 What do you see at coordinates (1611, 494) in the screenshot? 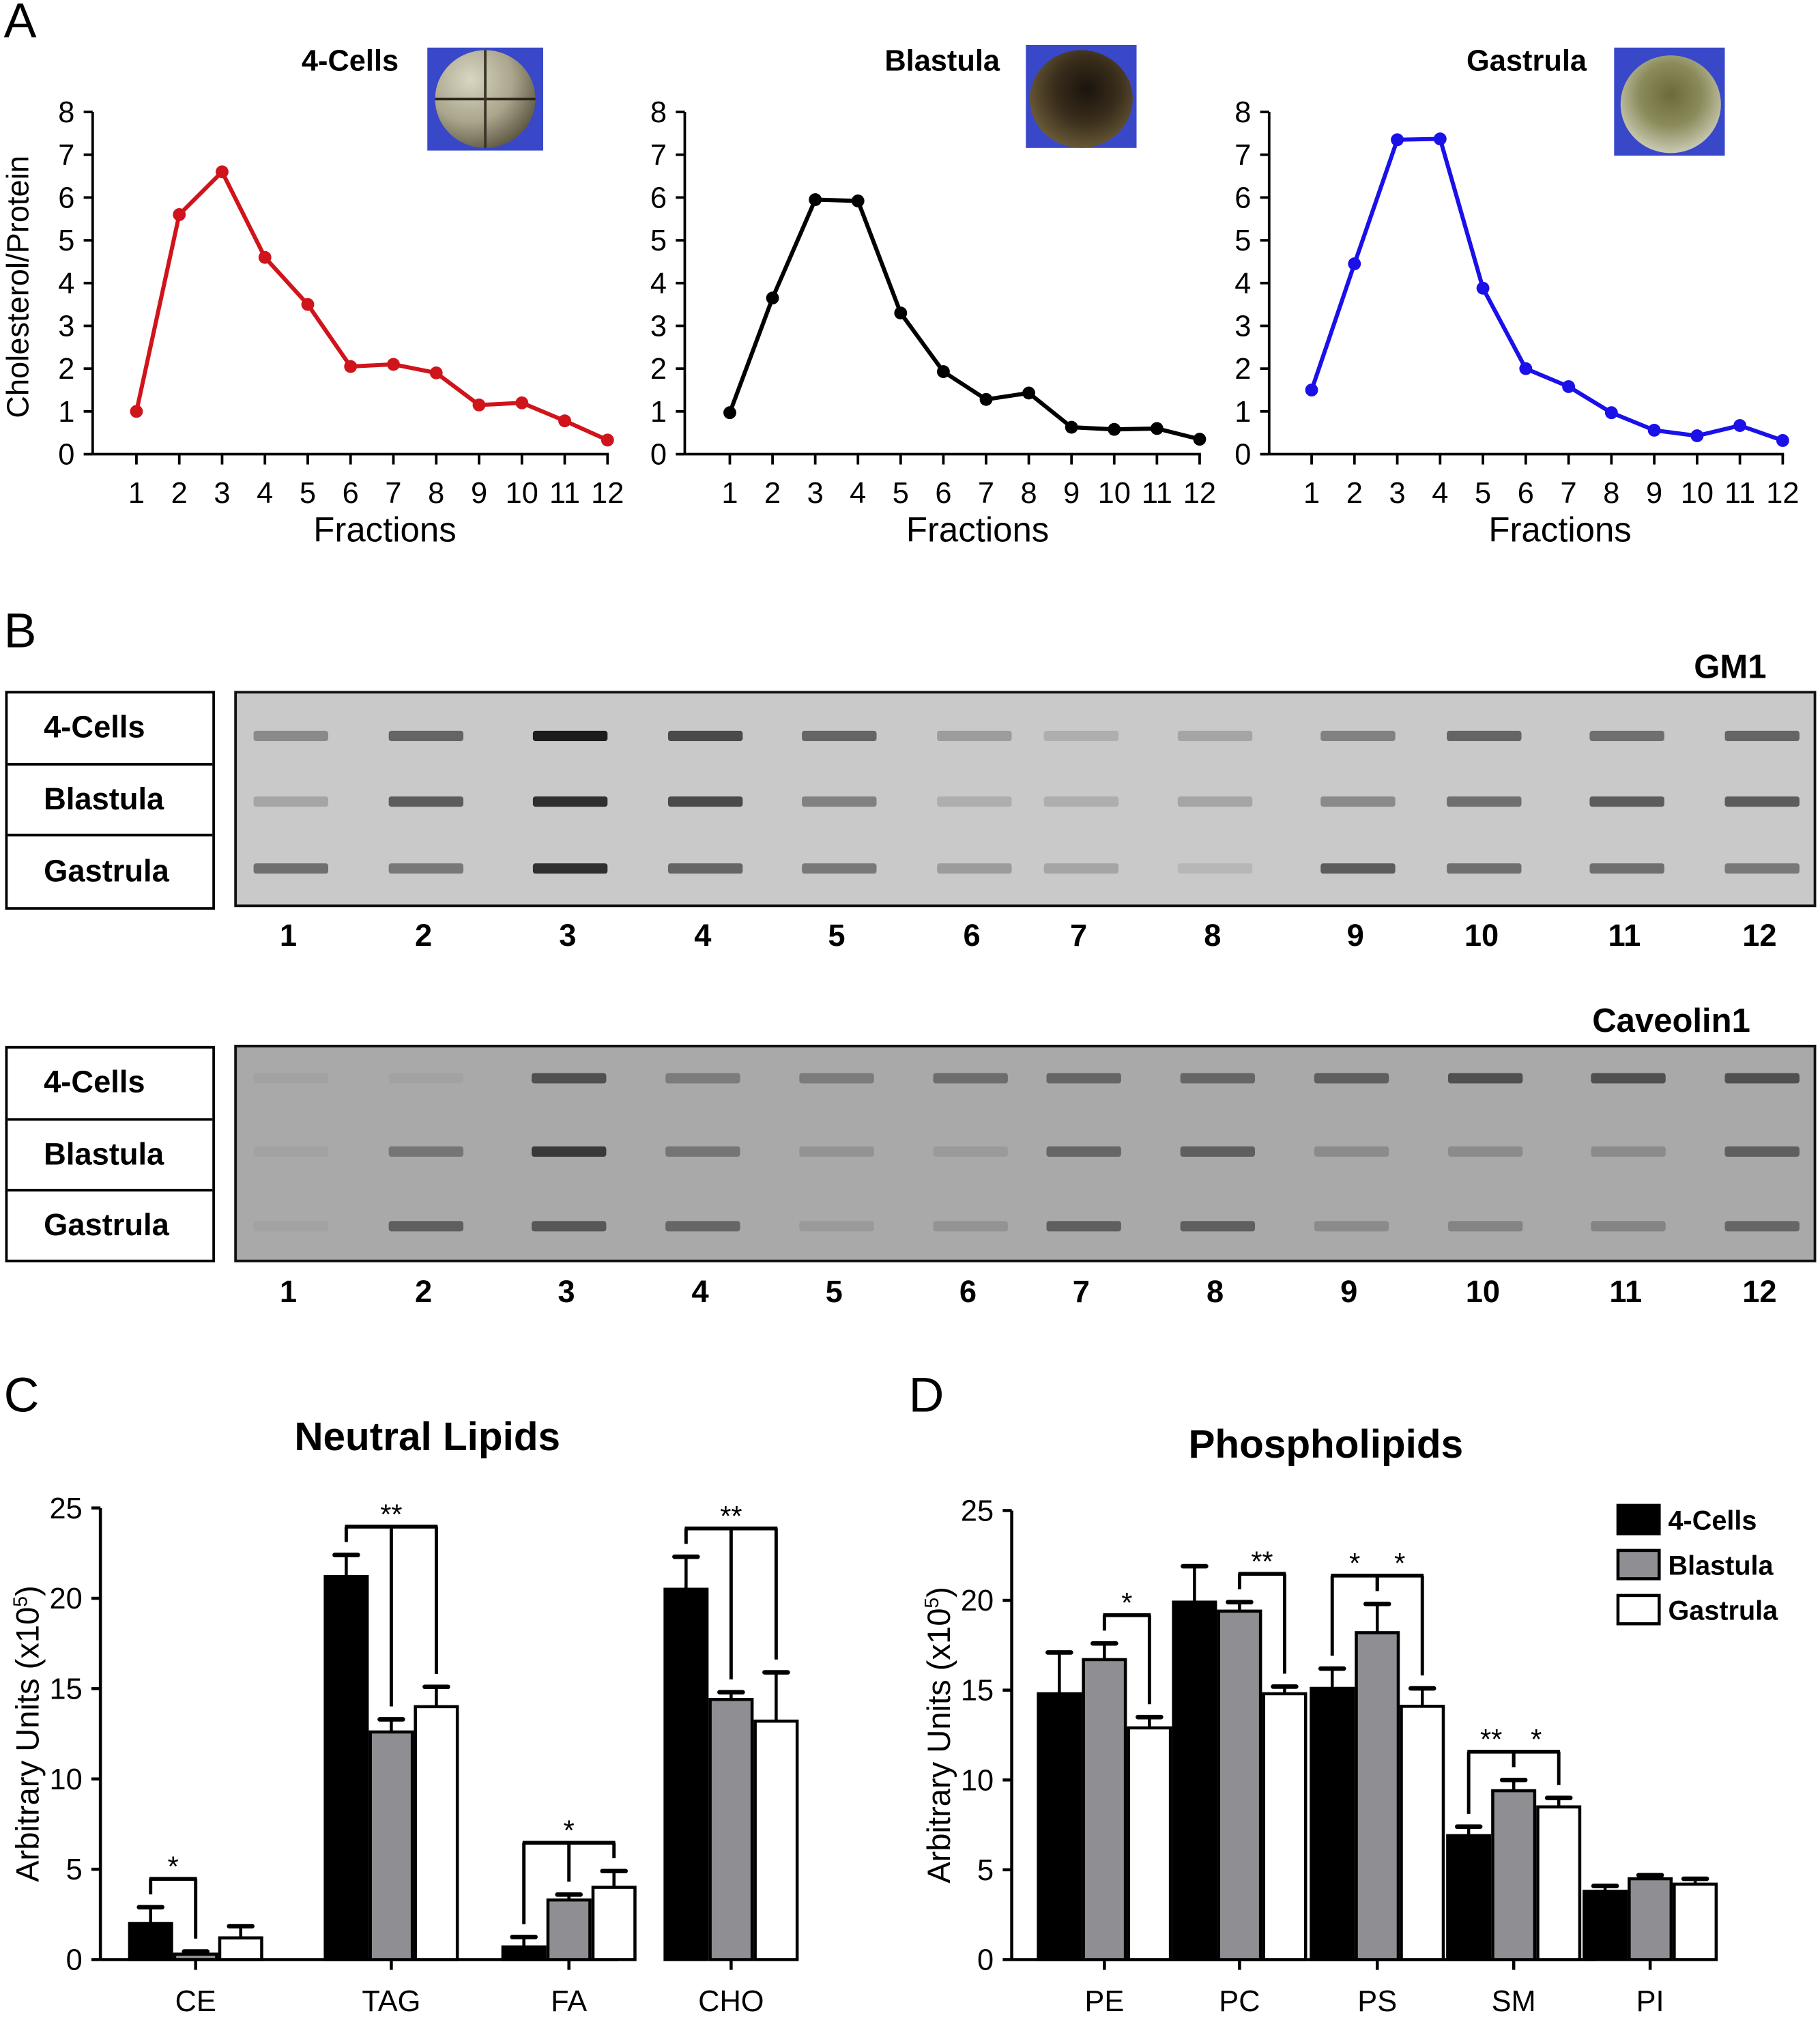
I see `x-tick-label: 8` at bounding box center [1611, 494].